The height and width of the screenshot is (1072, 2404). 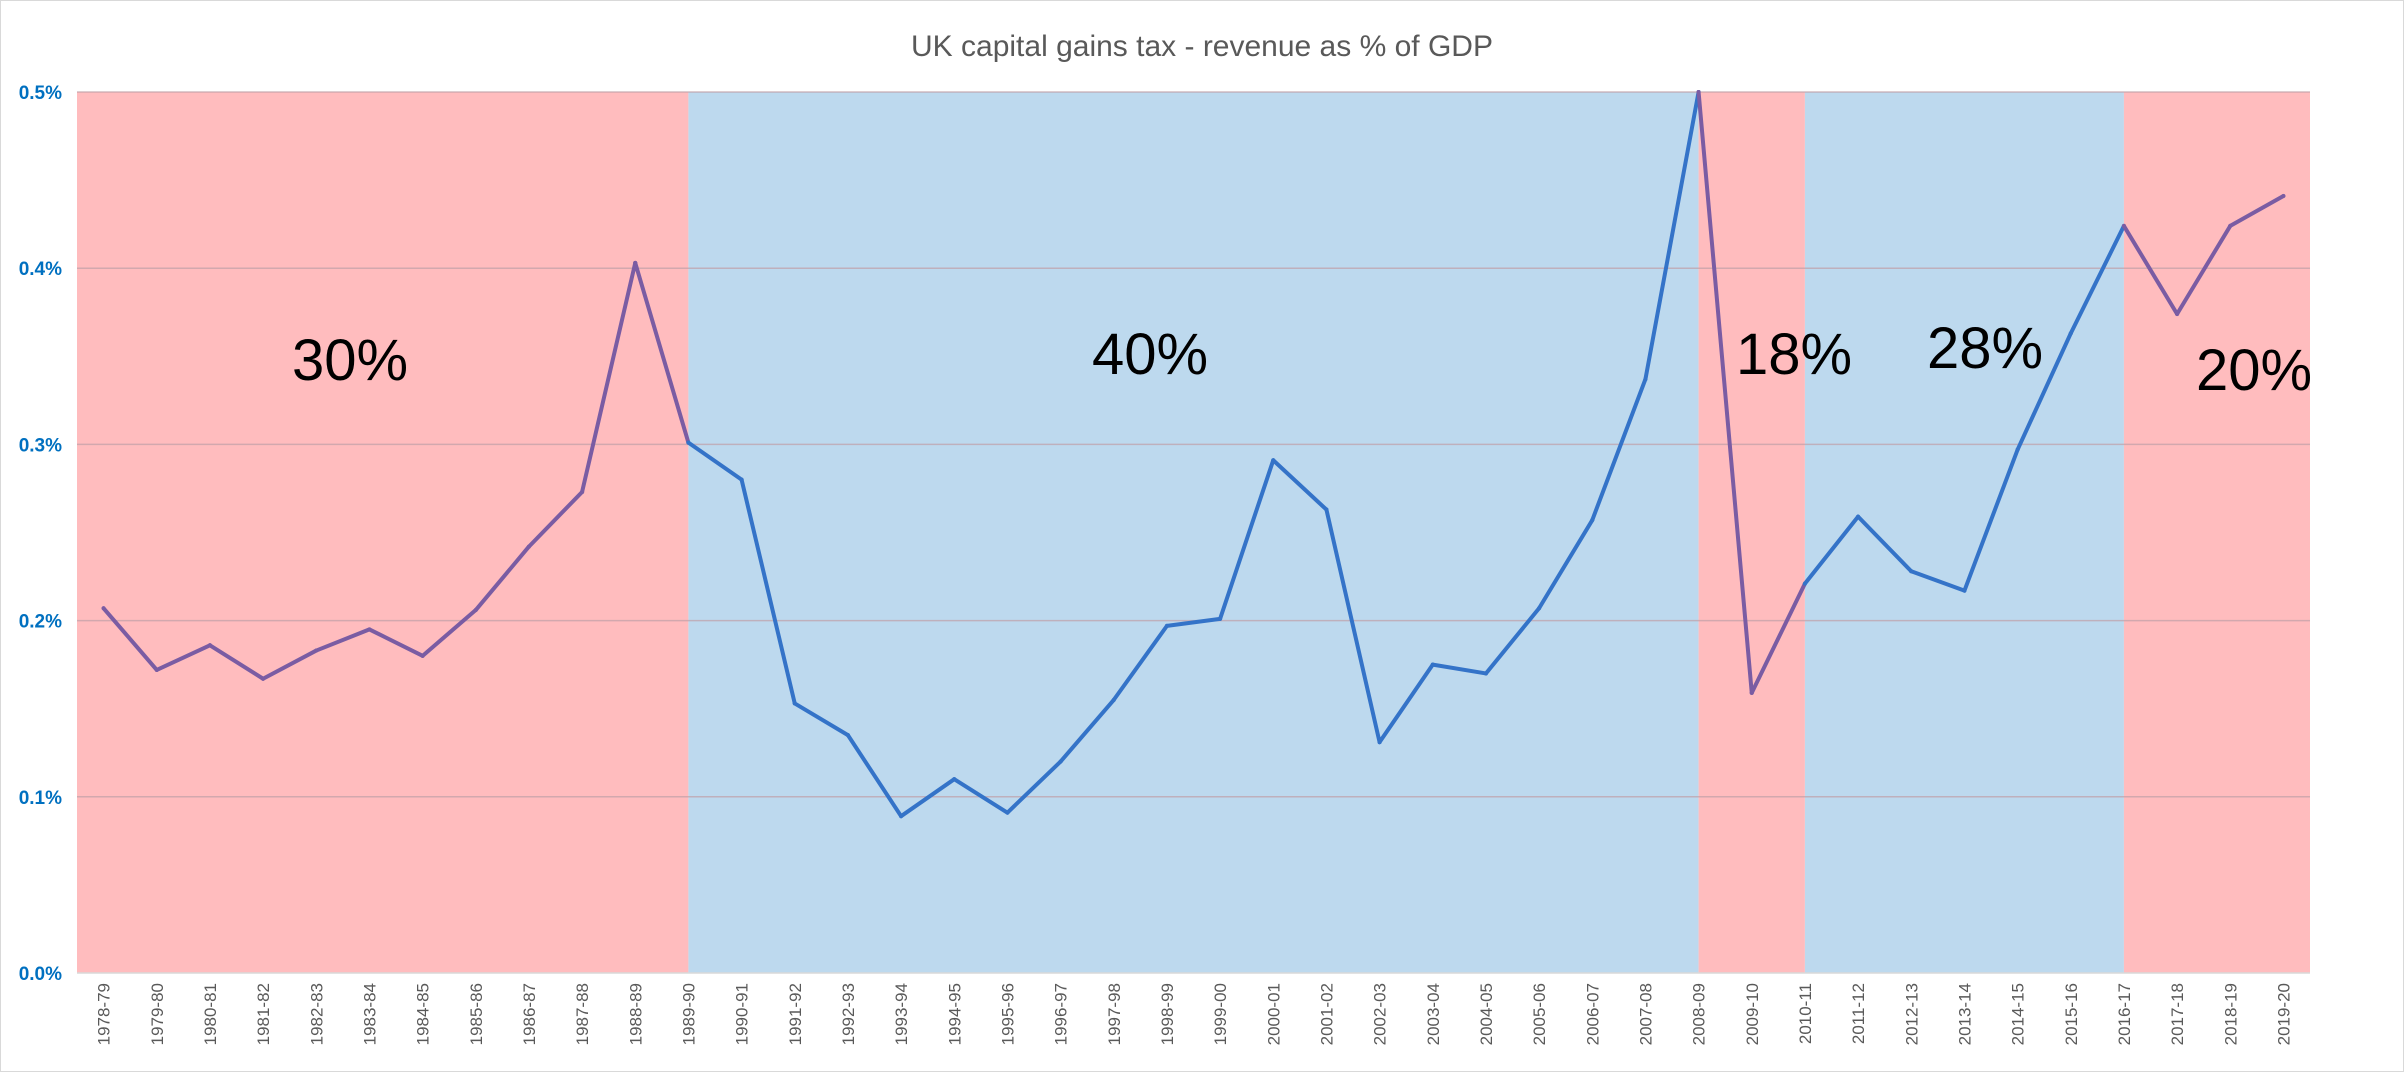 I want to click on x-tick-label: 2003-04, so click(x=1433, y=1014).